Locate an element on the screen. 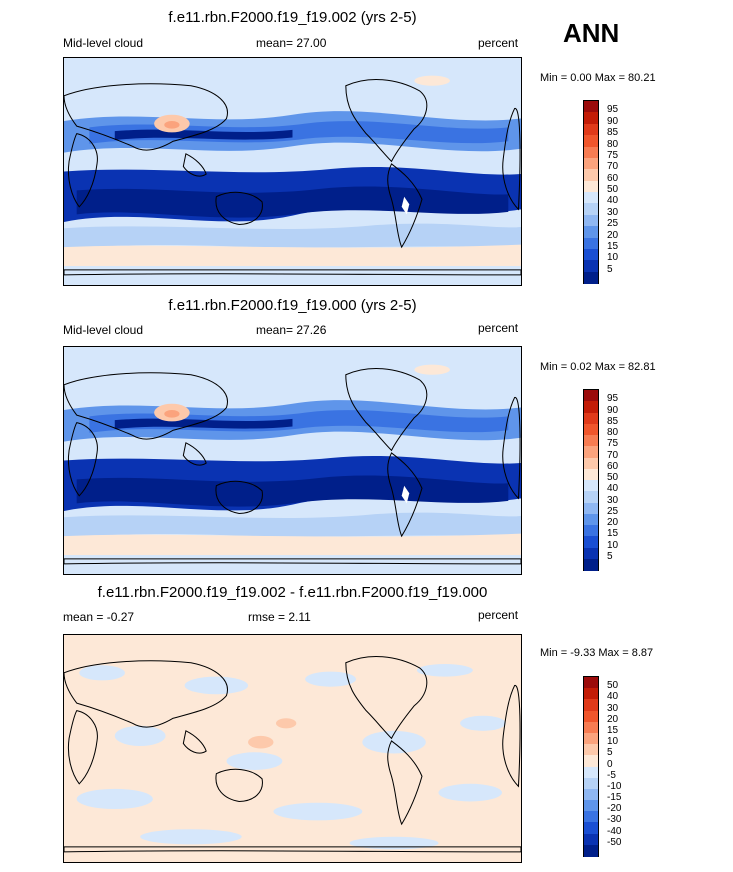 Image resolution: width=733 pixels, height=872 pixels. season-label: ANN is located at coordinates (591, 33).